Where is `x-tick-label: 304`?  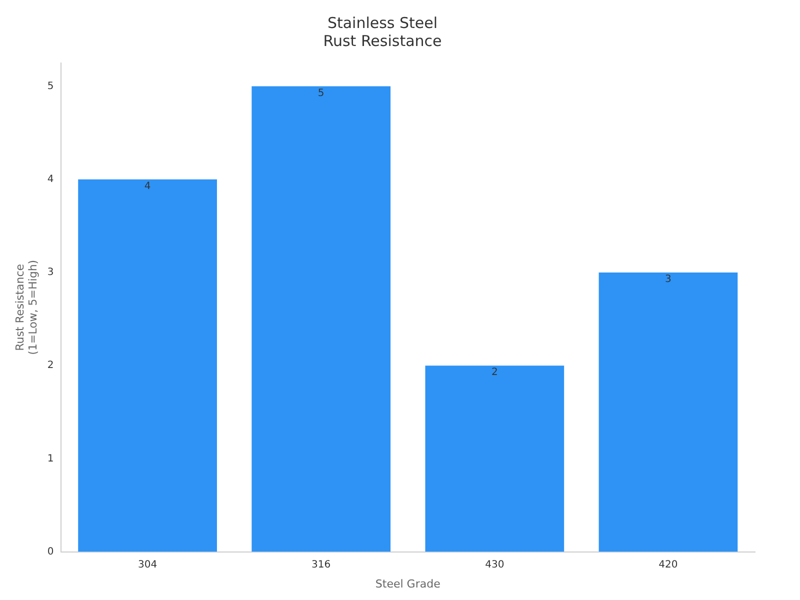
x-tick-label: 304 is located at coordinates (148, 564).